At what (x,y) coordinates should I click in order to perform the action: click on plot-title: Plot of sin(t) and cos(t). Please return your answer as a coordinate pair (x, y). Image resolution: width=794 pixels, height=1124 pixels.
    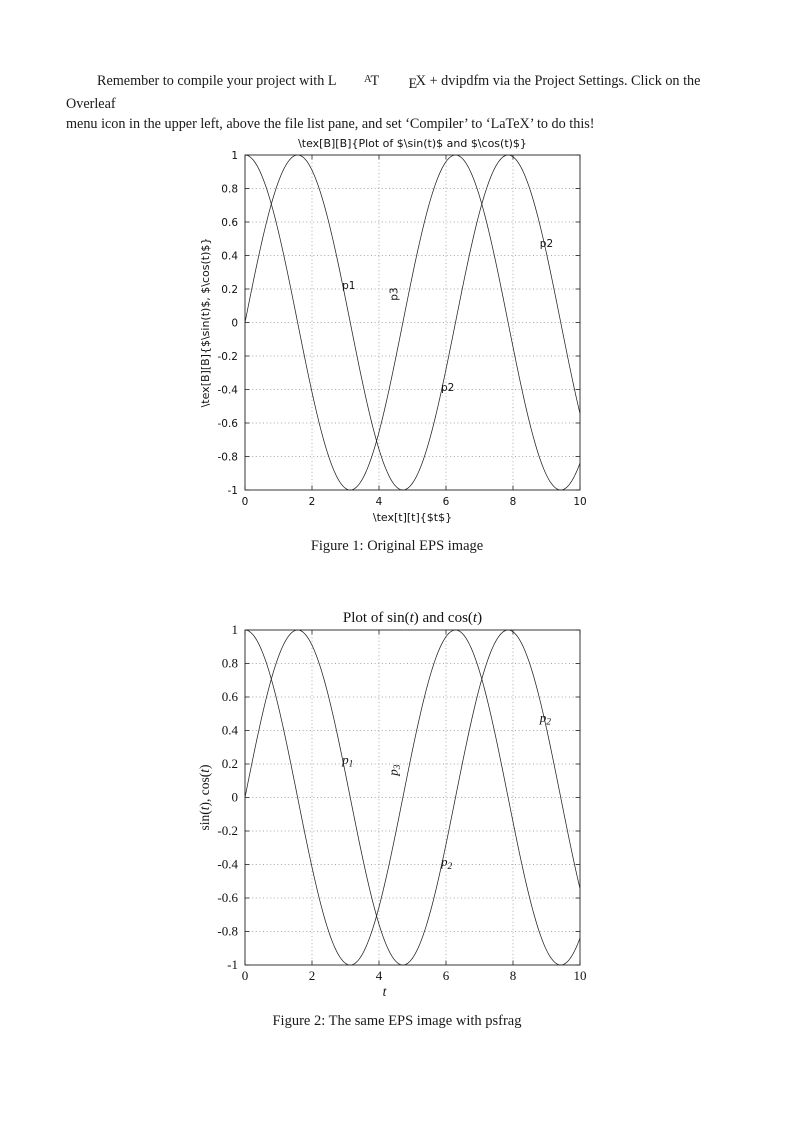
    Looking at the image, I should click on (412, 618).